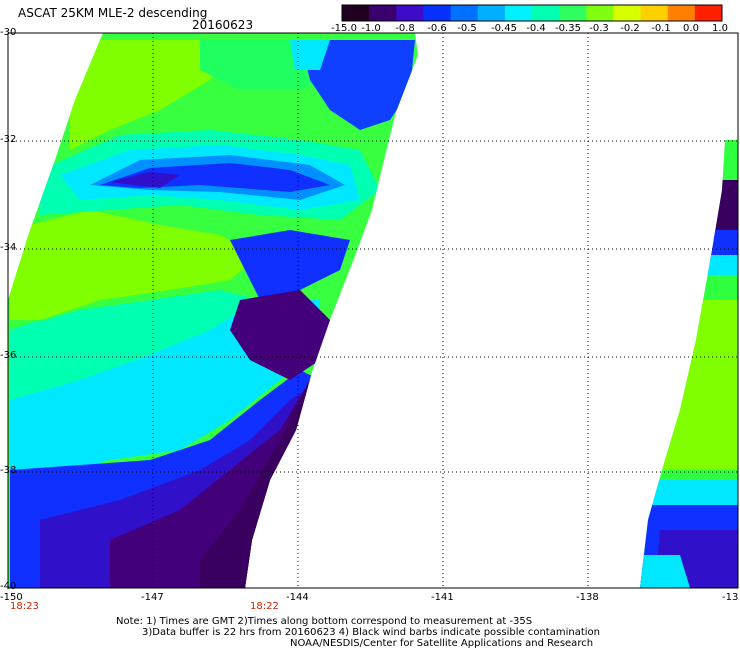 The height and width of the screenshot is (650, 740). I want to click on lat-label: -32, so click(8, 139).